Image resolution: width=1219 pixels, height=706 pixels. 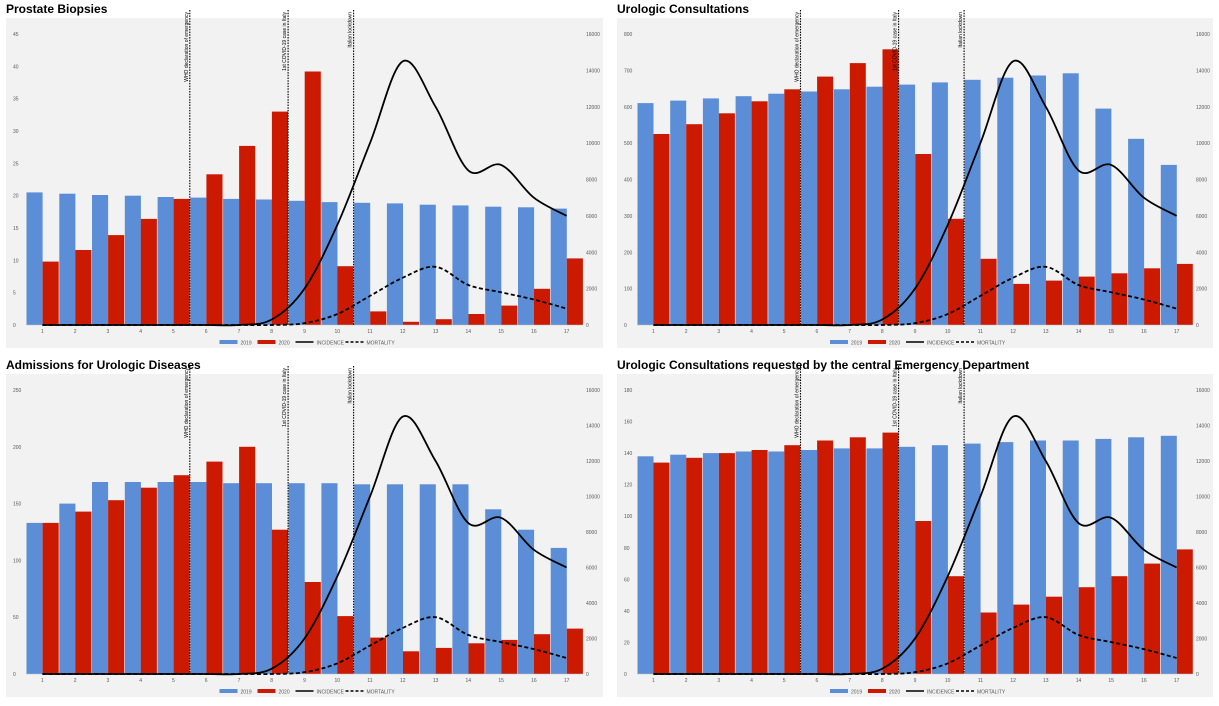 I want to click on y-tick-label: 50, so click(x=16, y=618).